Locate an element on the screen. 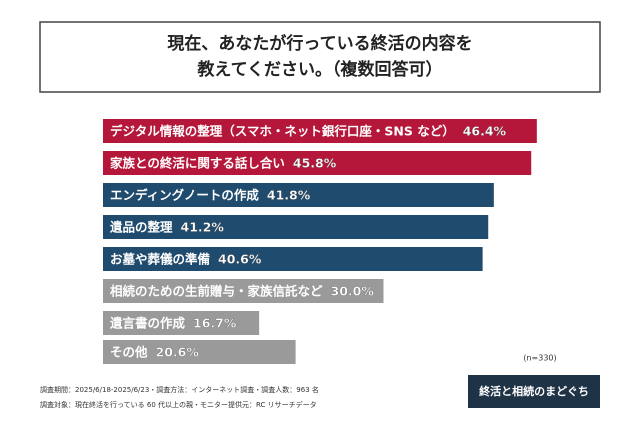 Image resolution: width=640 pixels, height=427 pixels. category-label: 家族との終活に関する話し合い is located at coordinates (197, 163).